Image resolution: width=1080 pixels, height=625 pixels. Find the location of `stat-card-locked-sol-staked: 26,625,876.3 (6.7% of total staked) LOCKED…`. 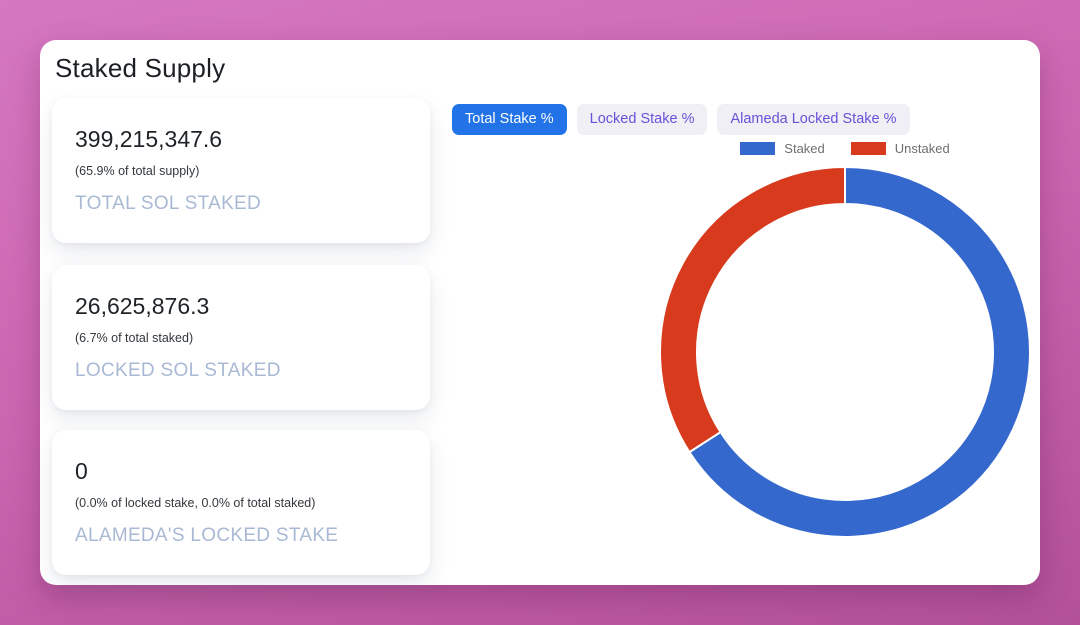

stat-card-locked-sol-staked: 26,625,876.3 (6.7% of total staked) LOCKED… is located at coordinates (241, 337).